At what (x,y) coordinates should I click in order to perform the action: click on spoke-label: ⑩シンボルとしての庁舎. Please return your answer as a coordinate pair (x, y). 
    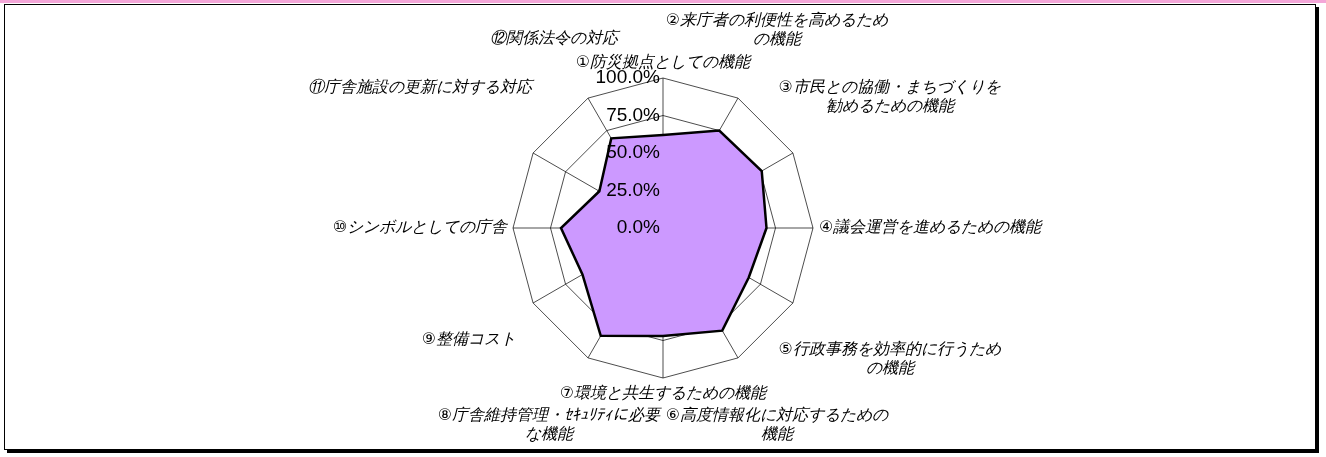
    Looking at the image, I should click on (420, 227).